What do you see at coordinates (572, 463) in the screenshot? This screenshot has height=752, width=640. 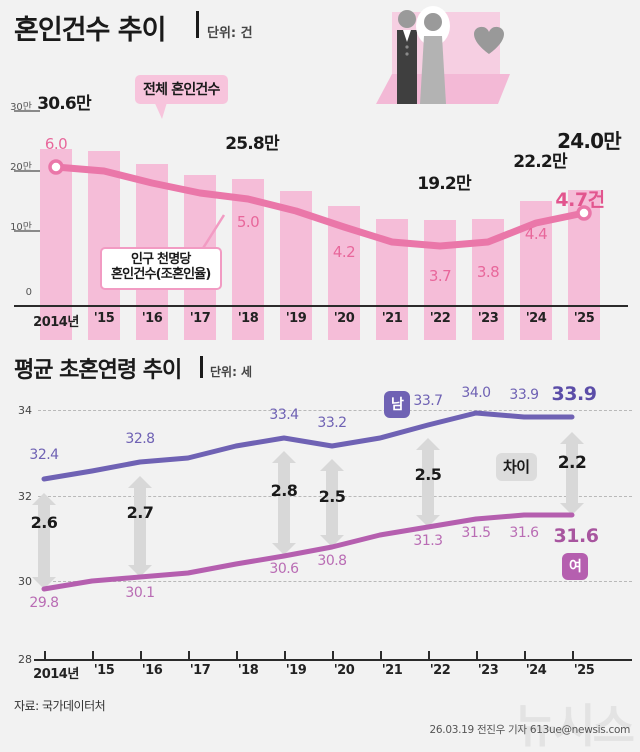 I see `diff-label-2025: 2.2` at bounding box center [572, 463].